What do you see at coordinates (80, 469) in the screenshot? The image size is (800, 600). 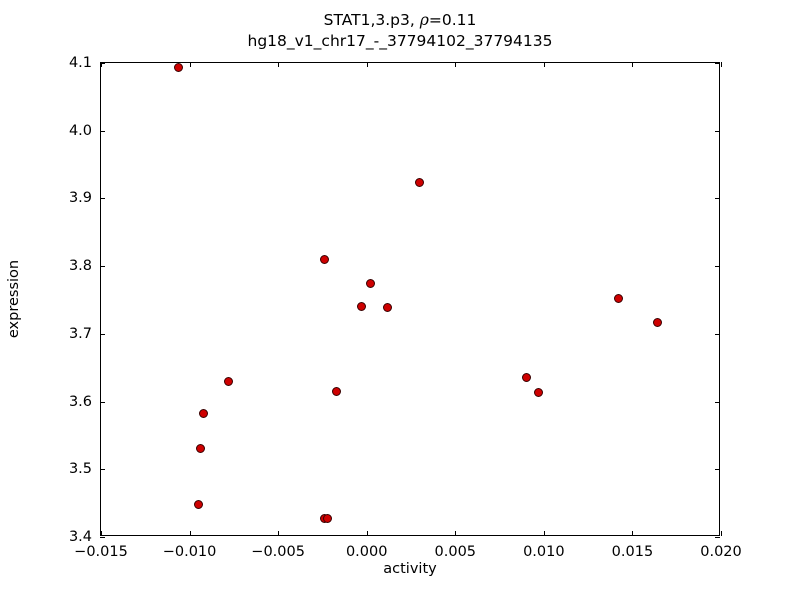 I see `y-axis-tick-label: 3.5` at bounding box center [80, 469].